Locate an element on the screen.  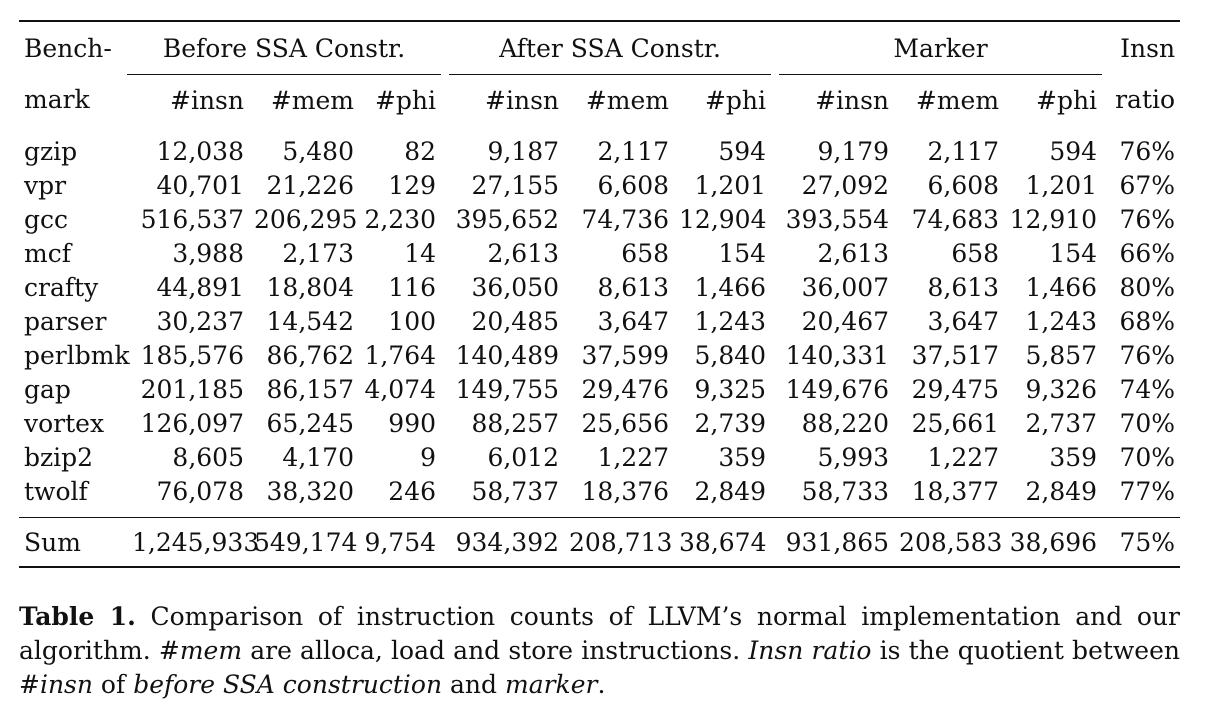
caption-text: . is located at coordinates (601, 684).